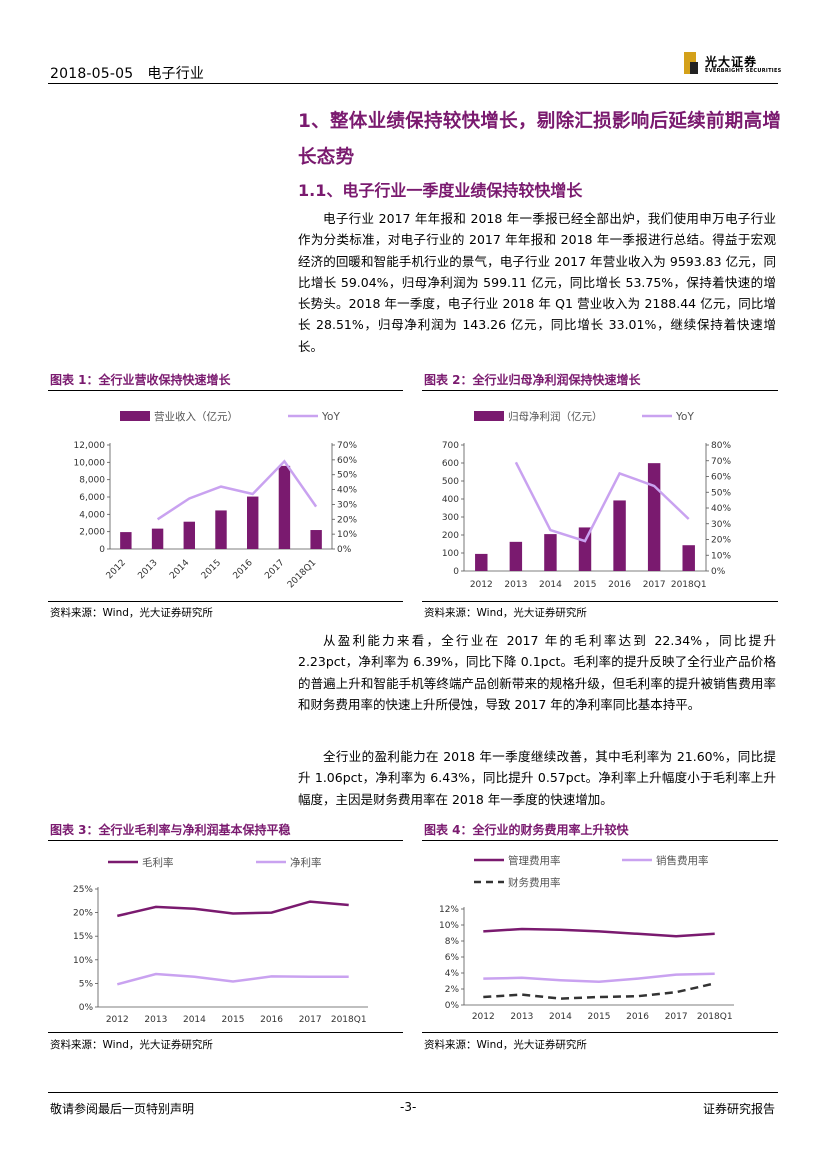 Image resolution: width=827 pixels, height=1169 pixels. What do you see at coordinates (450, 464) in the screenshot?
I see `fig2-left-tick-label: 600` at bounding box center [450, 464].